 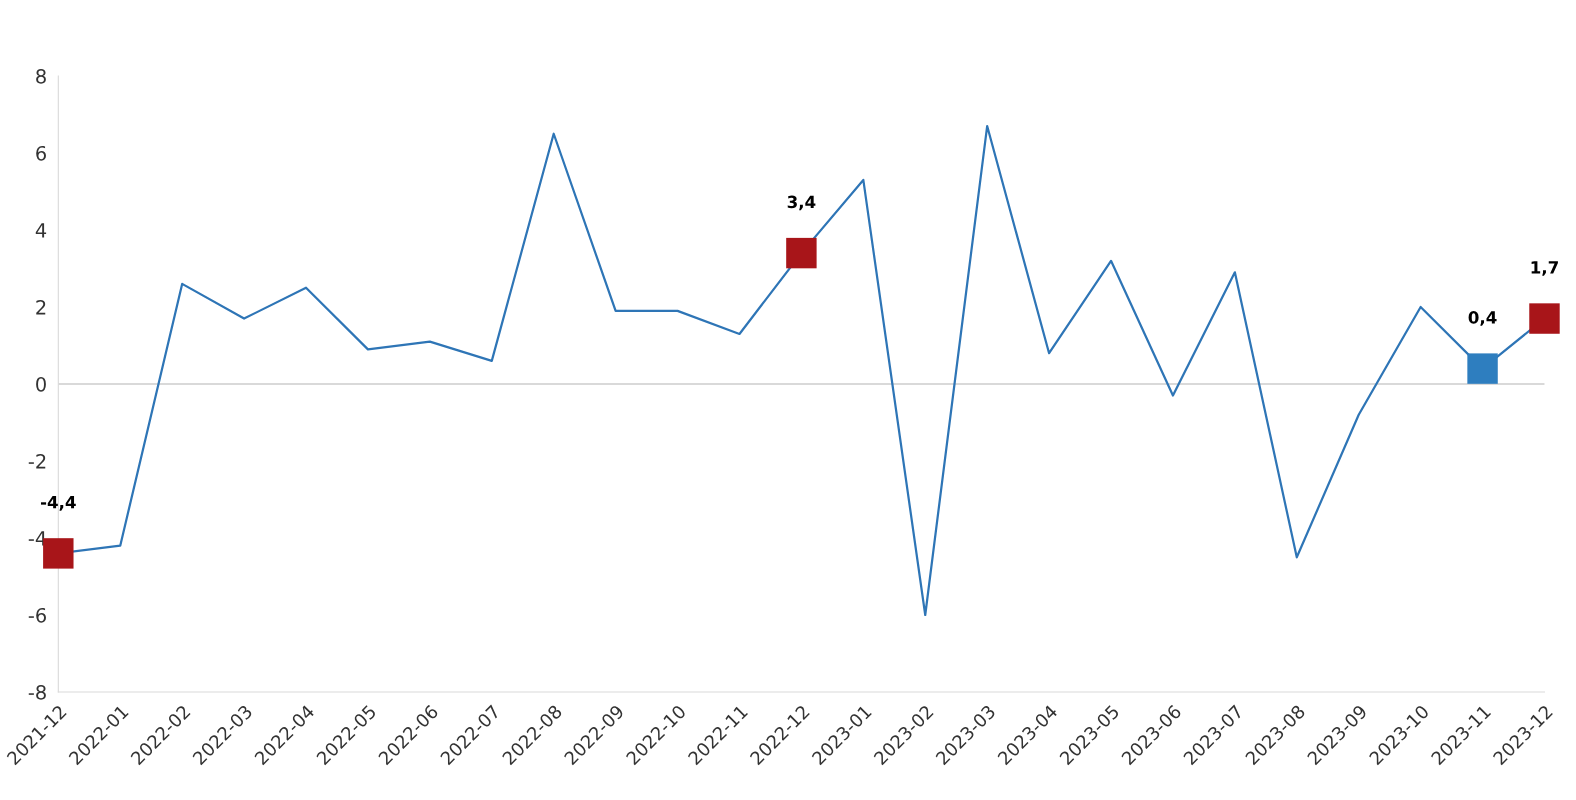 I want to click on y-tick-label: -8, so click(x=37, y=692).